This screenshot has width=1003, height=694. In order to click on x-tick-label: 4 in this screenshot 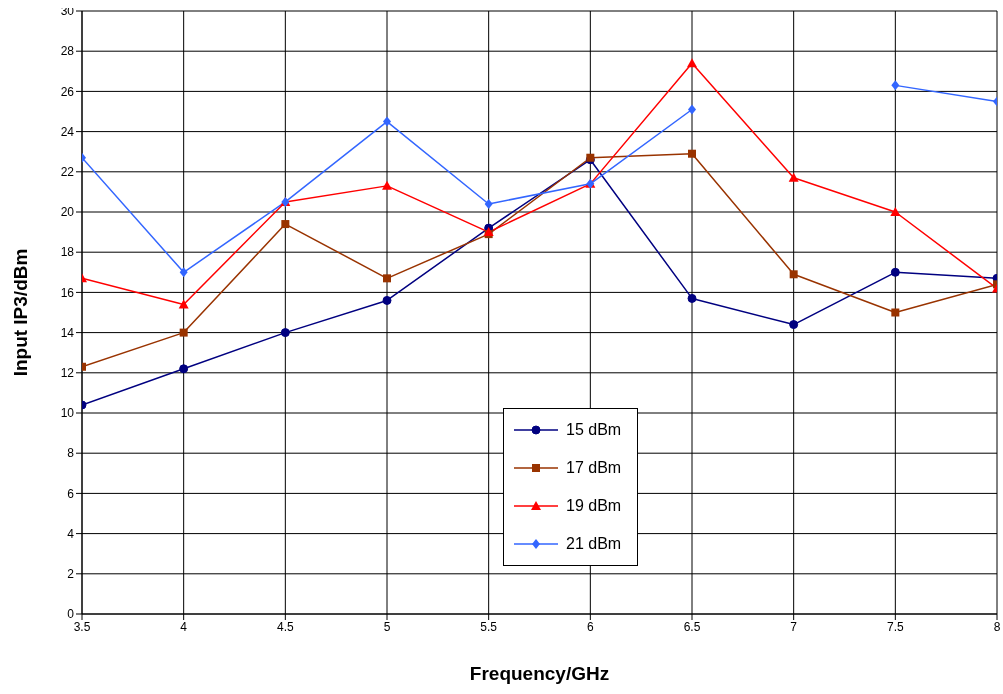, I will do `click(184, 626)`.